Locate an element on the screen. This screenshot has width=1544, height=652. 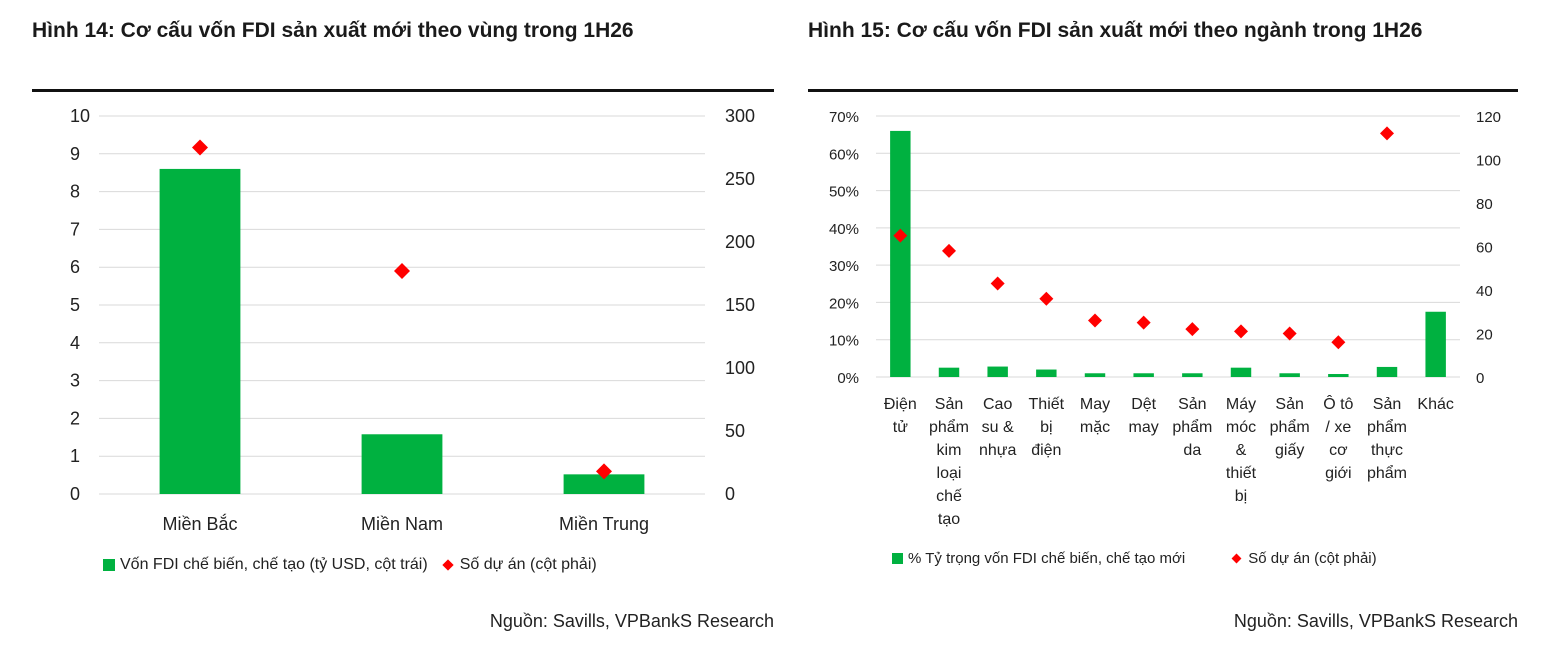
category-label: Dệt is located at coordinates (1143, 404).